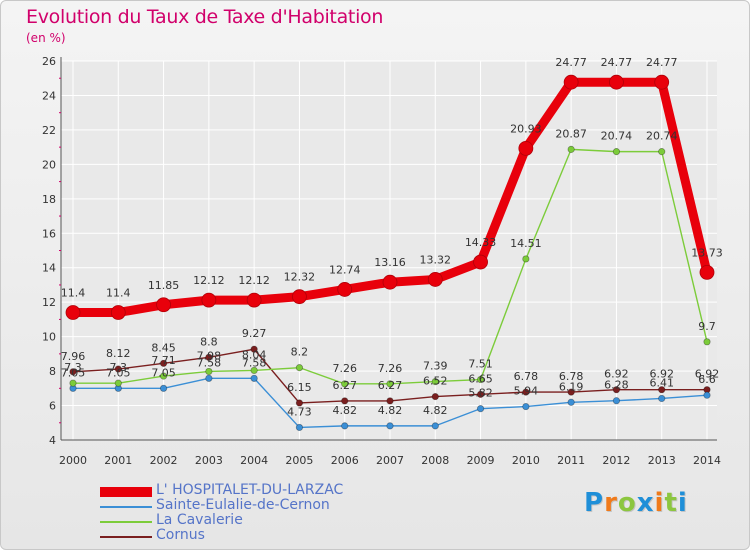 This screenshot has width=750, height=550. What do you see at coordinates (73, 460) in the screenshot?
I see `x-tick-label: 2000` at bounding box center [73, 460].